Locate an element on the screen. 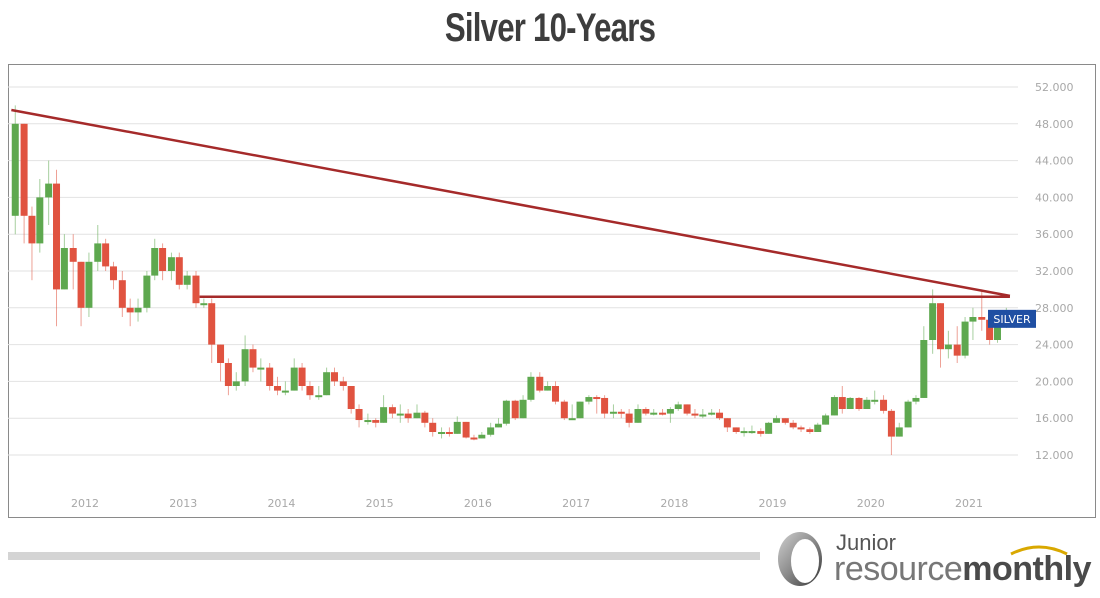 This screenshot has width=1100, height=598. svg-text: SILVER is located at coordinates (1012, 319).